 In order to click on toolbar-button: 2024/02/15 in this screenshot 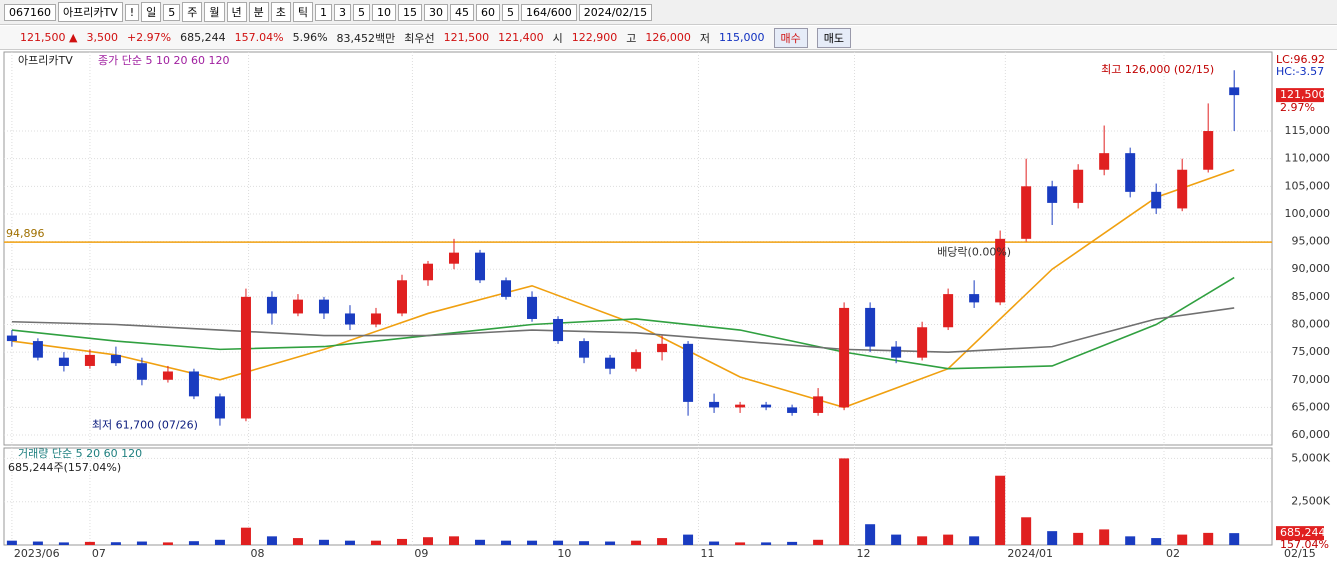, I will do `click(615, 12)`.